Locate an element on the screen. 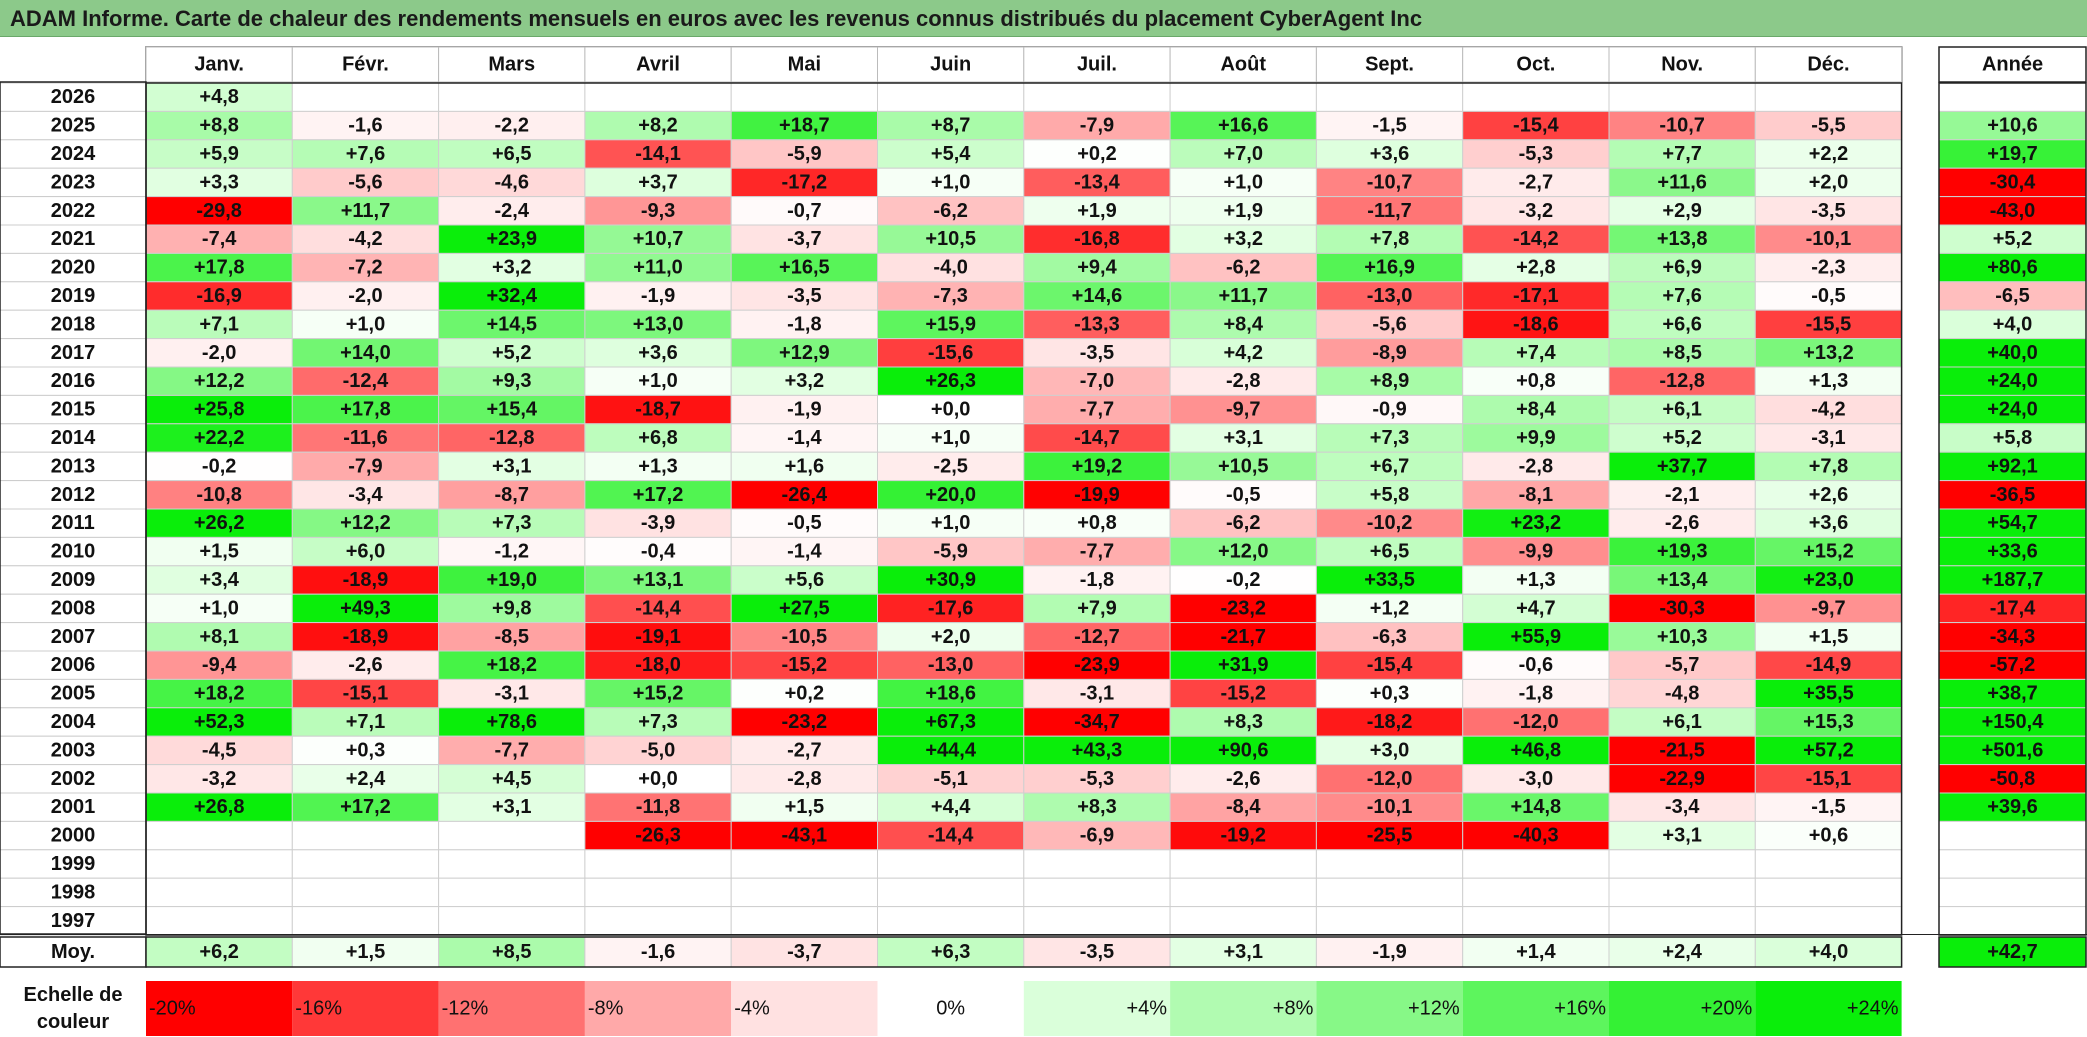  heatmap-value: +17,2 is located at coordinates (658, 495).